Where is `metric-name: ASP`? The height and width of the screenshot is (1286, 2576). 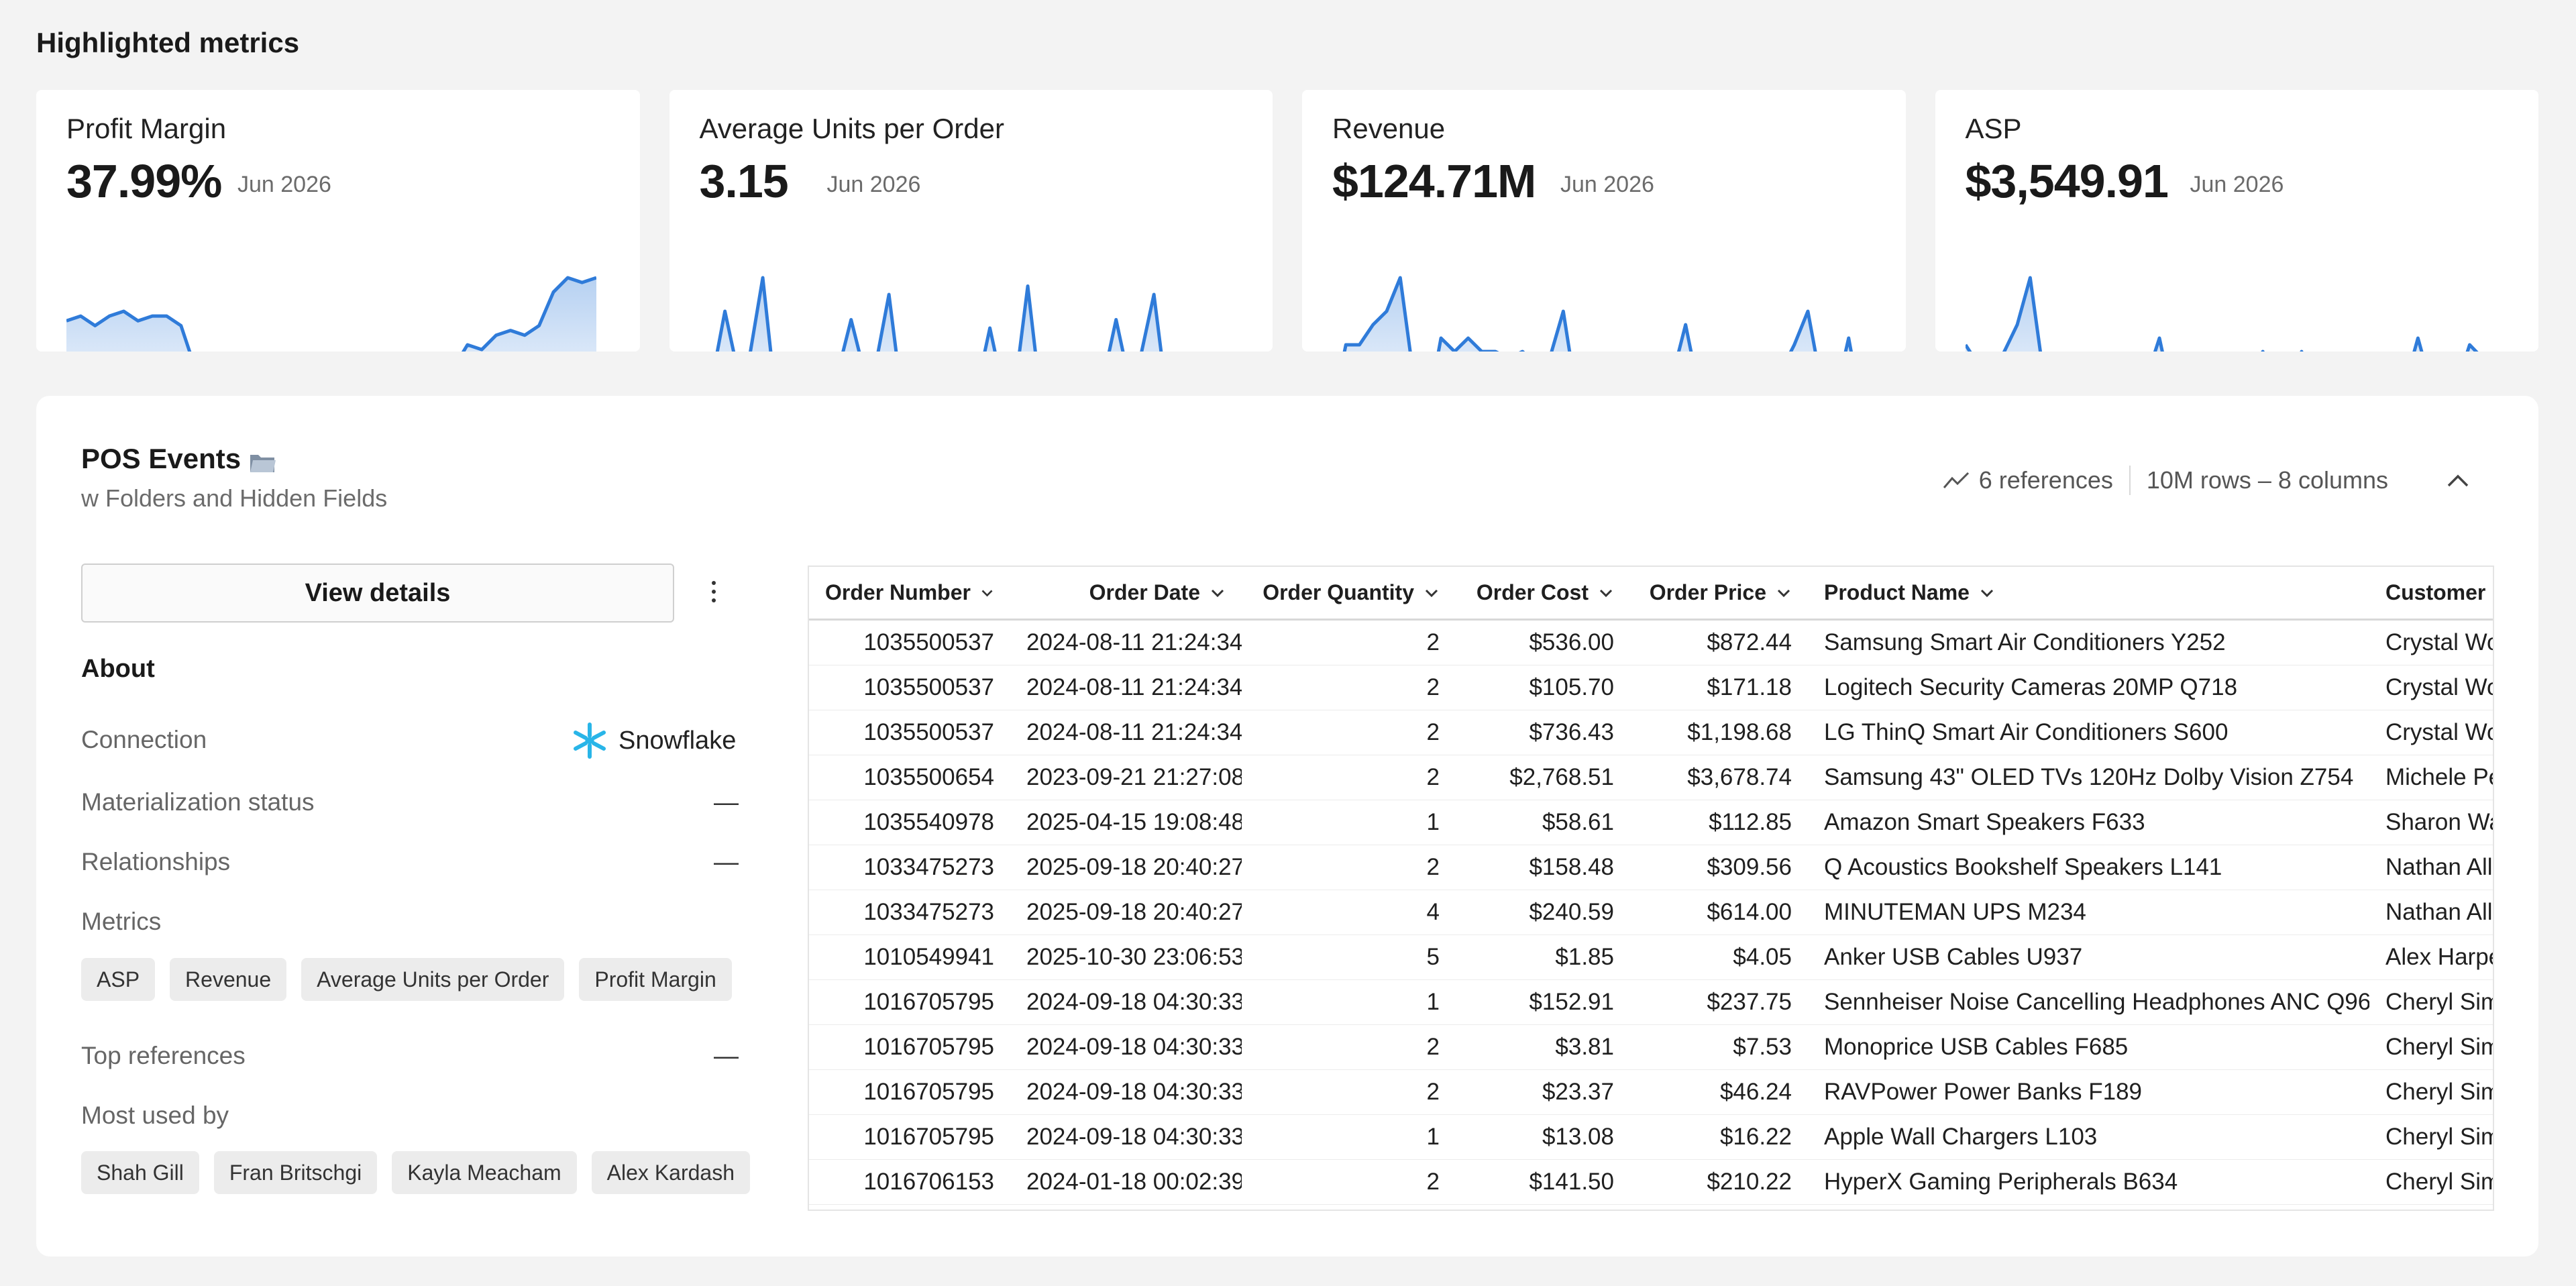 metric-name: ASP is located at coordinates (1993, 128).